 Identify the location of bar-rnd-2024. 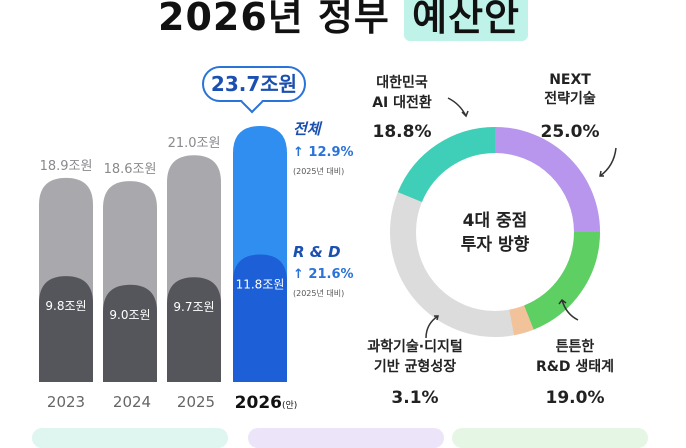
(130, 333).